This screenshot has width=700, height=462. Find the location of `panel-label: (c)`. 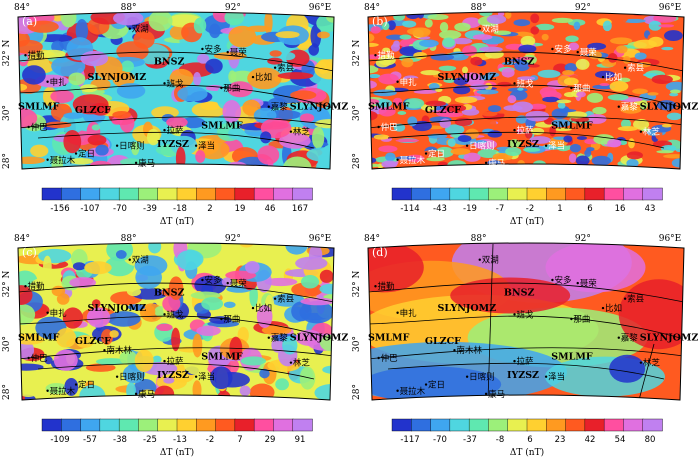

panel-label: (c) is located at coordinates (29, 252).